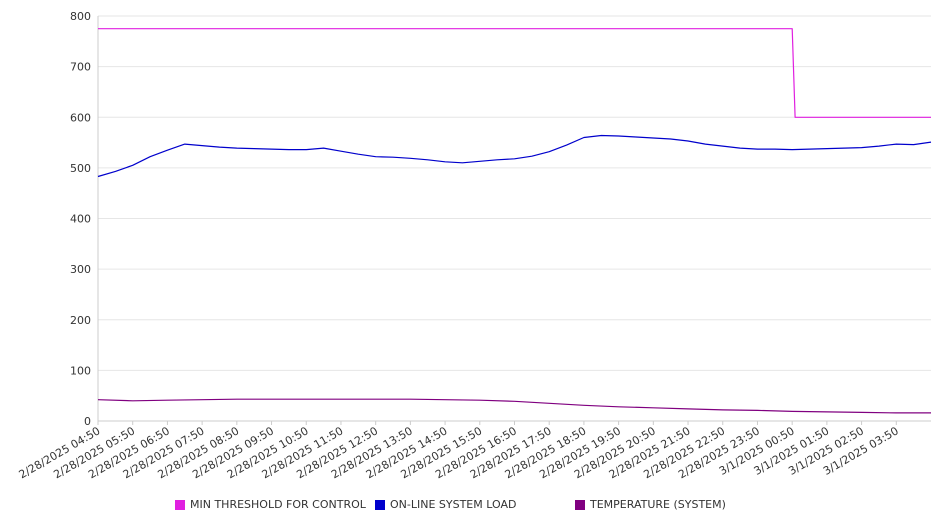 The height and width of the screenshot is (530, 946). Describe the element at coordinates (80, 370) in the screenshot. I see `y-tick-label: 100` at that location.